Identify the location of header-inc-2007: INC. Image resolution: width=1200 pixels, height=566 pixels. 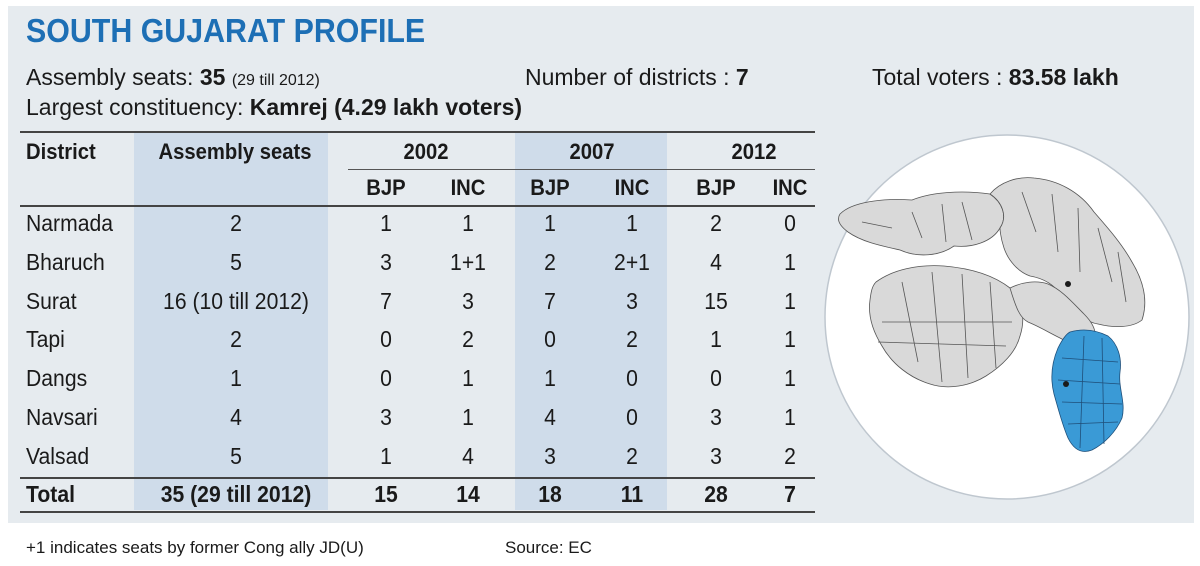
(632, 187).